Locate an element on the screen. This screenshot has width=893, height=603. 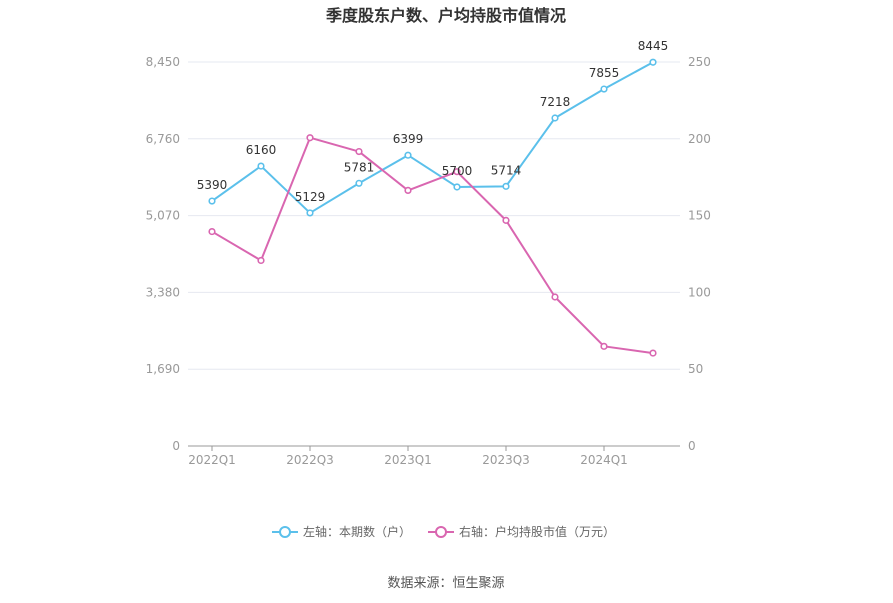
data-label: 7855 is located at coordinates (604, 73).